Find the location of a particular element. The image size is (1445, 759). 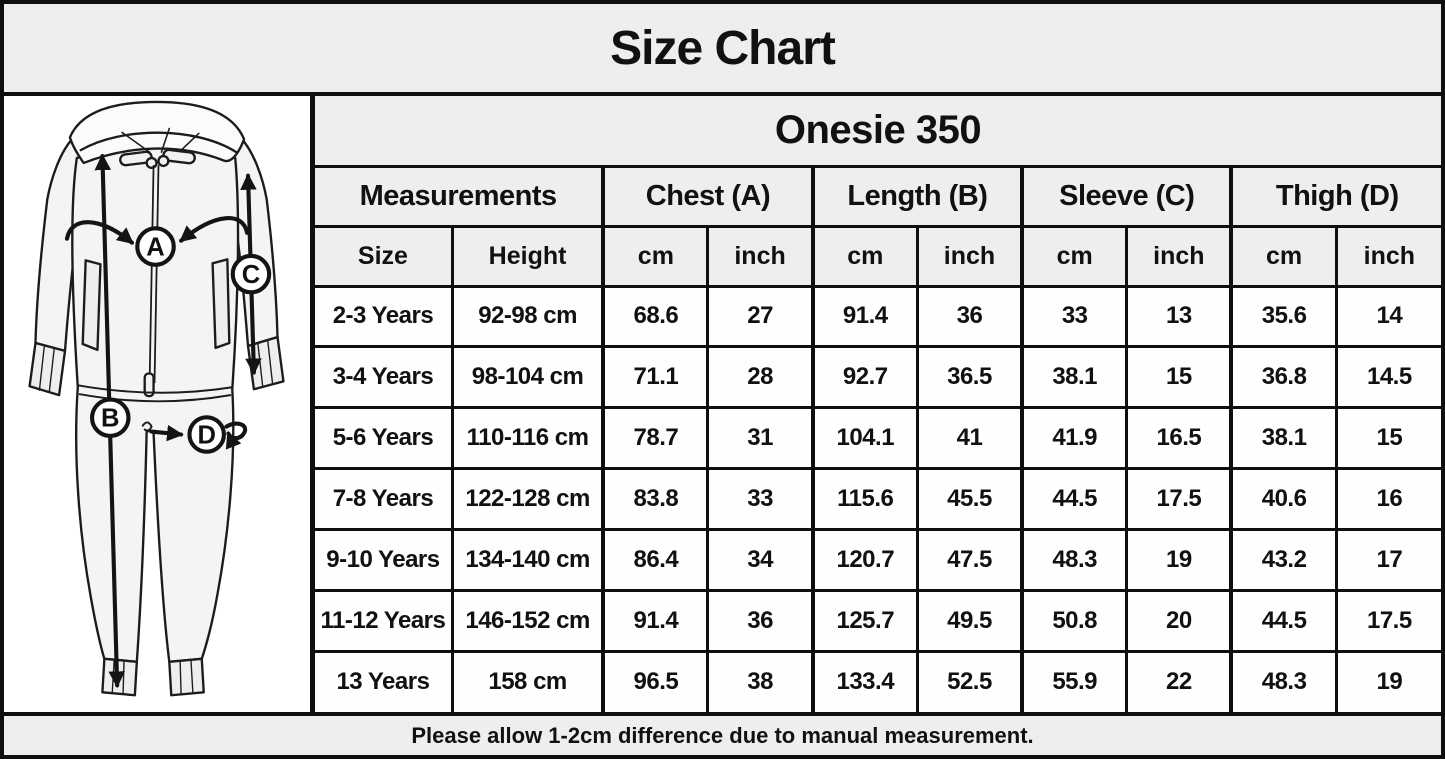

cell-size: 13 Years is located at coordinates (384, 680).